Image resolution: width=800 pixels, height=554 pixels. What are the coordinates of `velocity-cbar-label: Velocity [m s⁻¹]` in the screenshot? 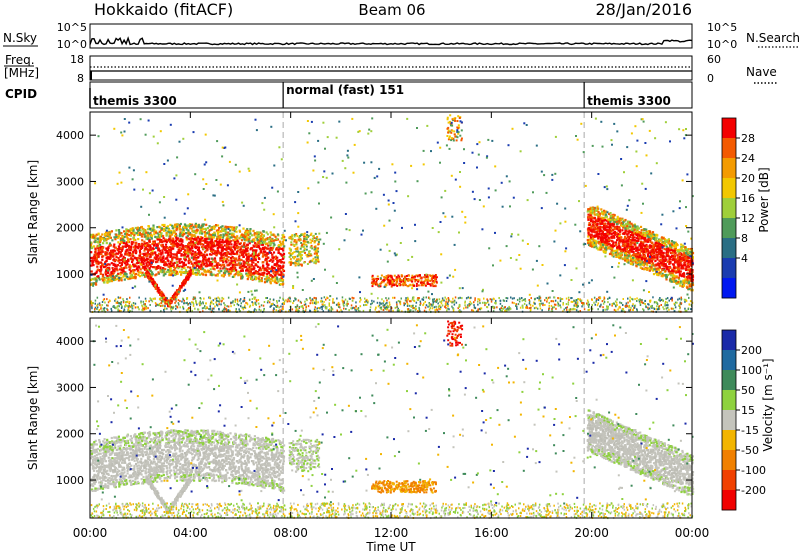 It's located at (768, 404).